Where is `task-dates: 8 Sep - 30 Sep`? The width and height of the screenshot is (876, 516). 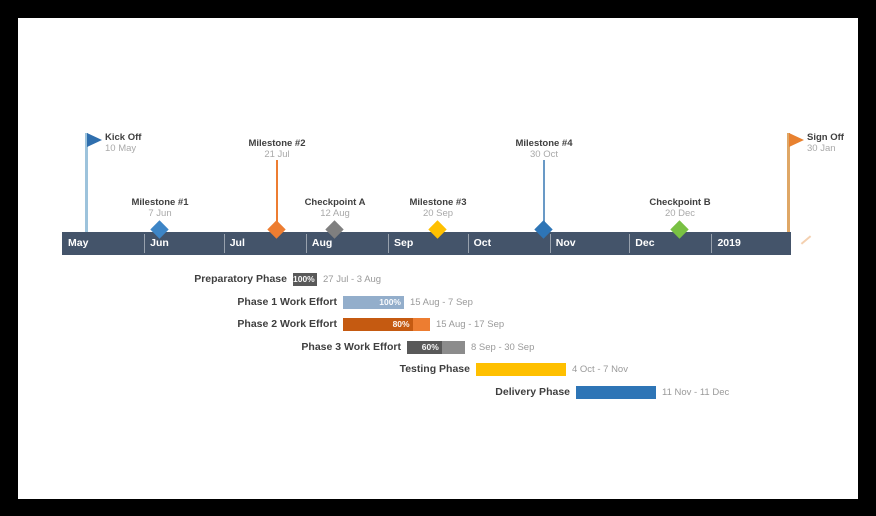 task-dates: 8 Sep - 30 Sep is located at coordinates (503, 347).